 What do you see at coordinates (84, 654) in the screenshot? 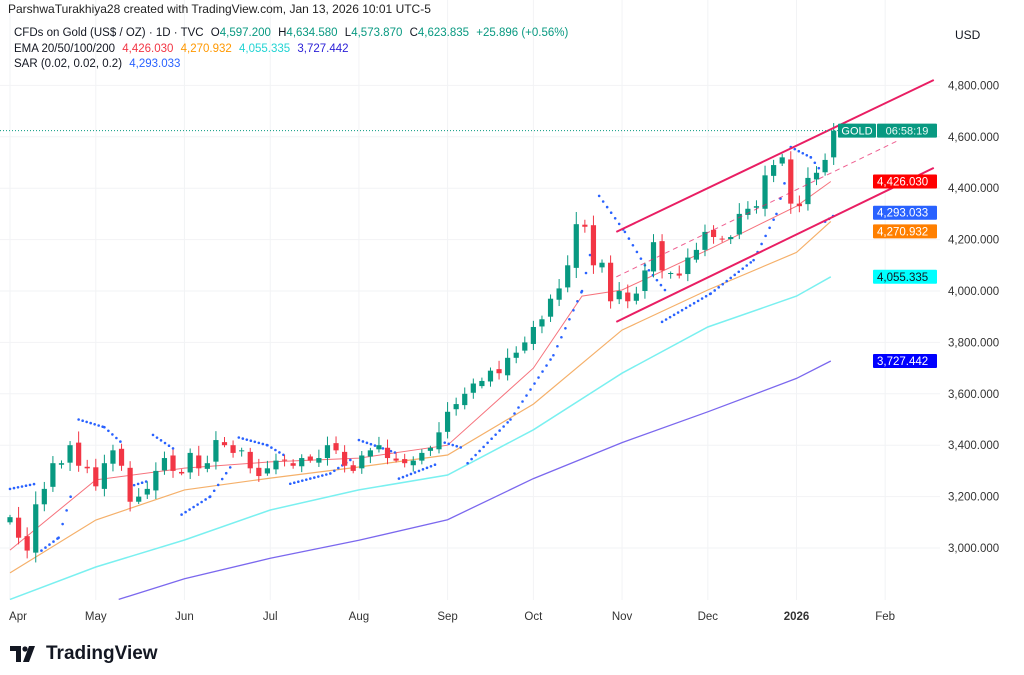
I see `tradingview-logo: TradingView` at bounding box center [84, 654].